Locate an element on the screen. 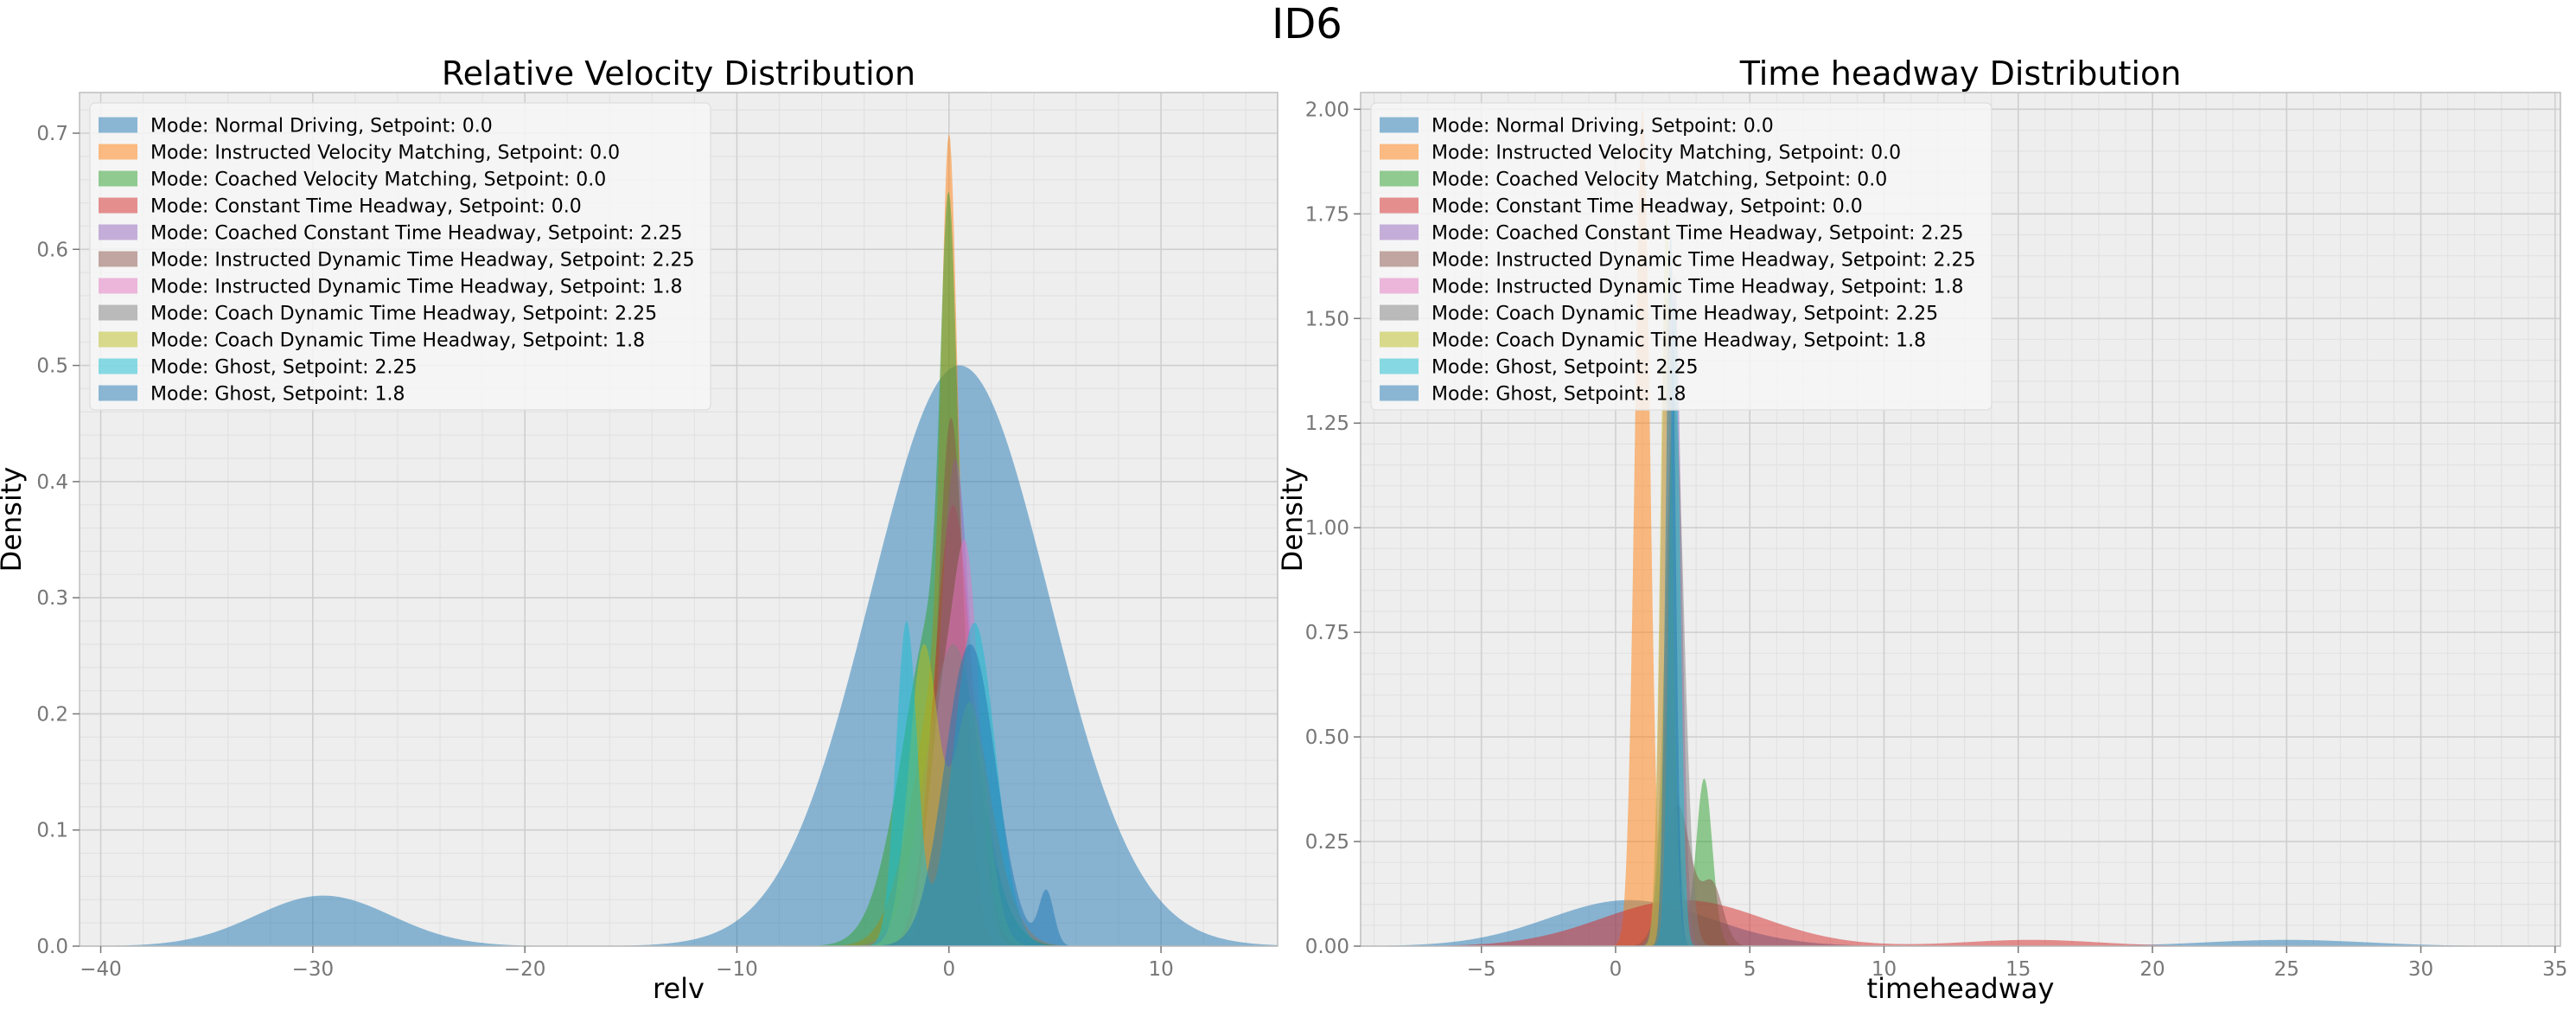 The image size is (2576, 1011). y-tick-label: 0.5 is located at coordinates (52, 366).